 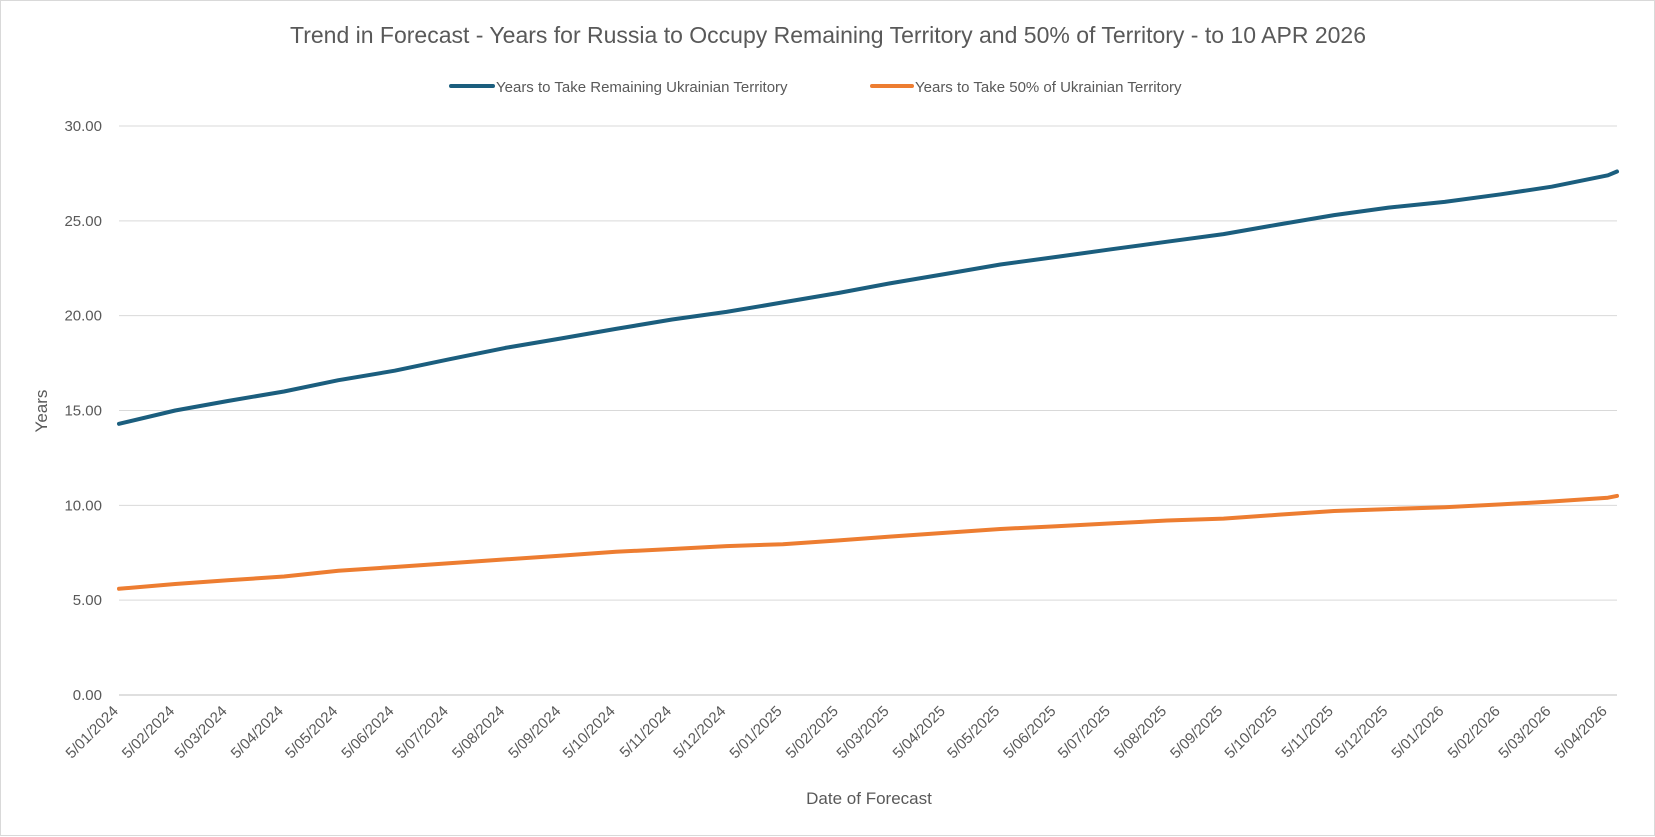 I want to click on x-tick-label: 5/01/2024, so click(x=92, y=732).